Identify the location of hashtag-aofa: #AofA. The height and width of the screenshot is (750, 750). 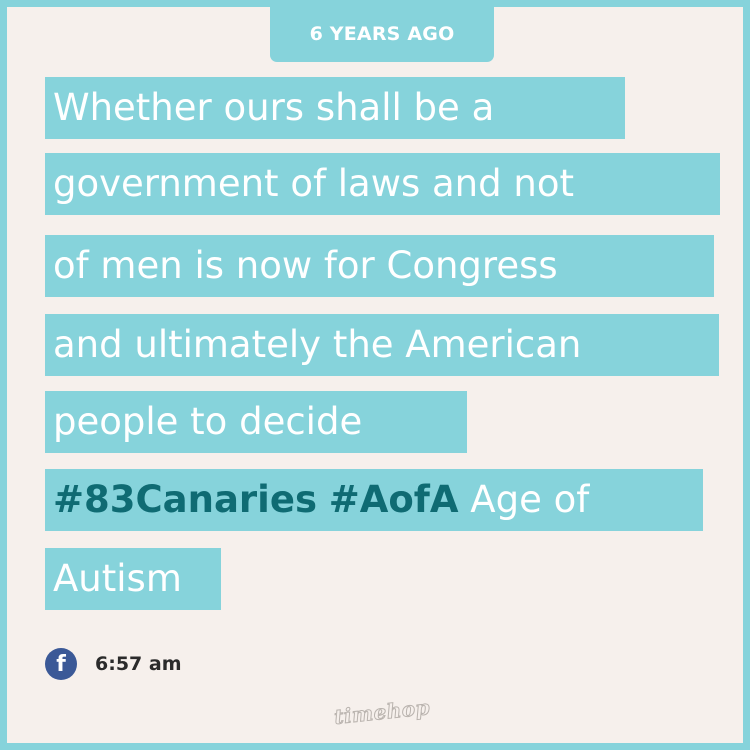
(393, 499).